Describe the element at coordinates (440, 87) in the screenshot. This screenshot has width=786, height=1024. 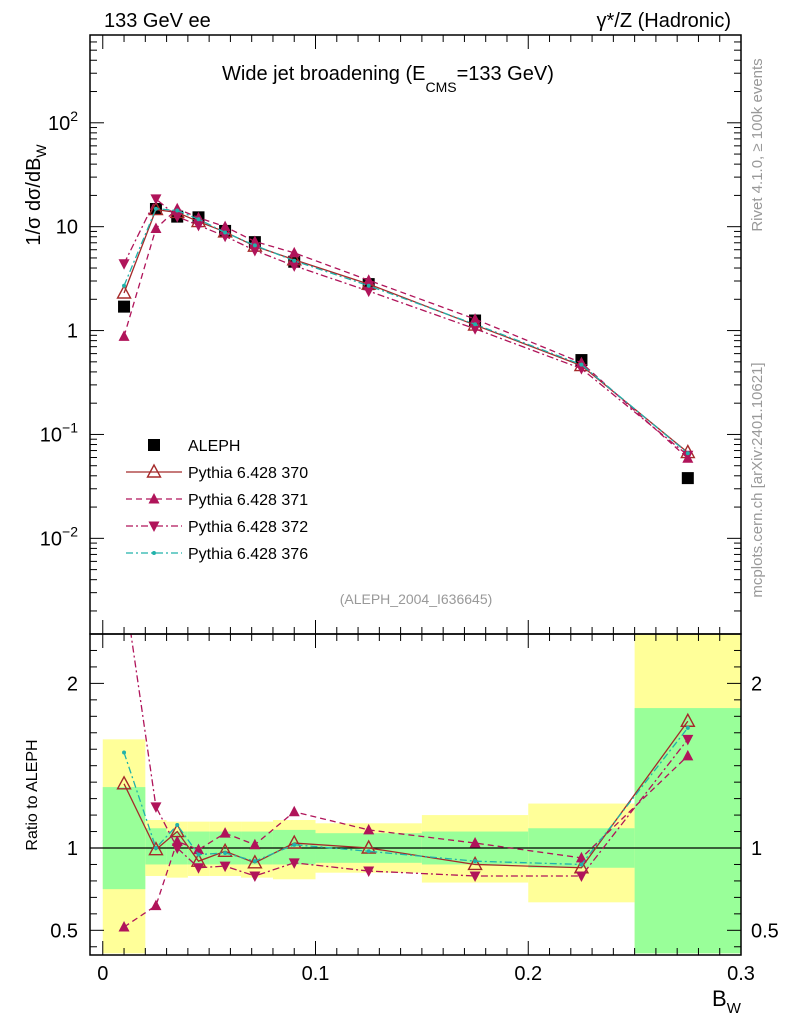
I see `chart-title-sub: CMS` at that location.